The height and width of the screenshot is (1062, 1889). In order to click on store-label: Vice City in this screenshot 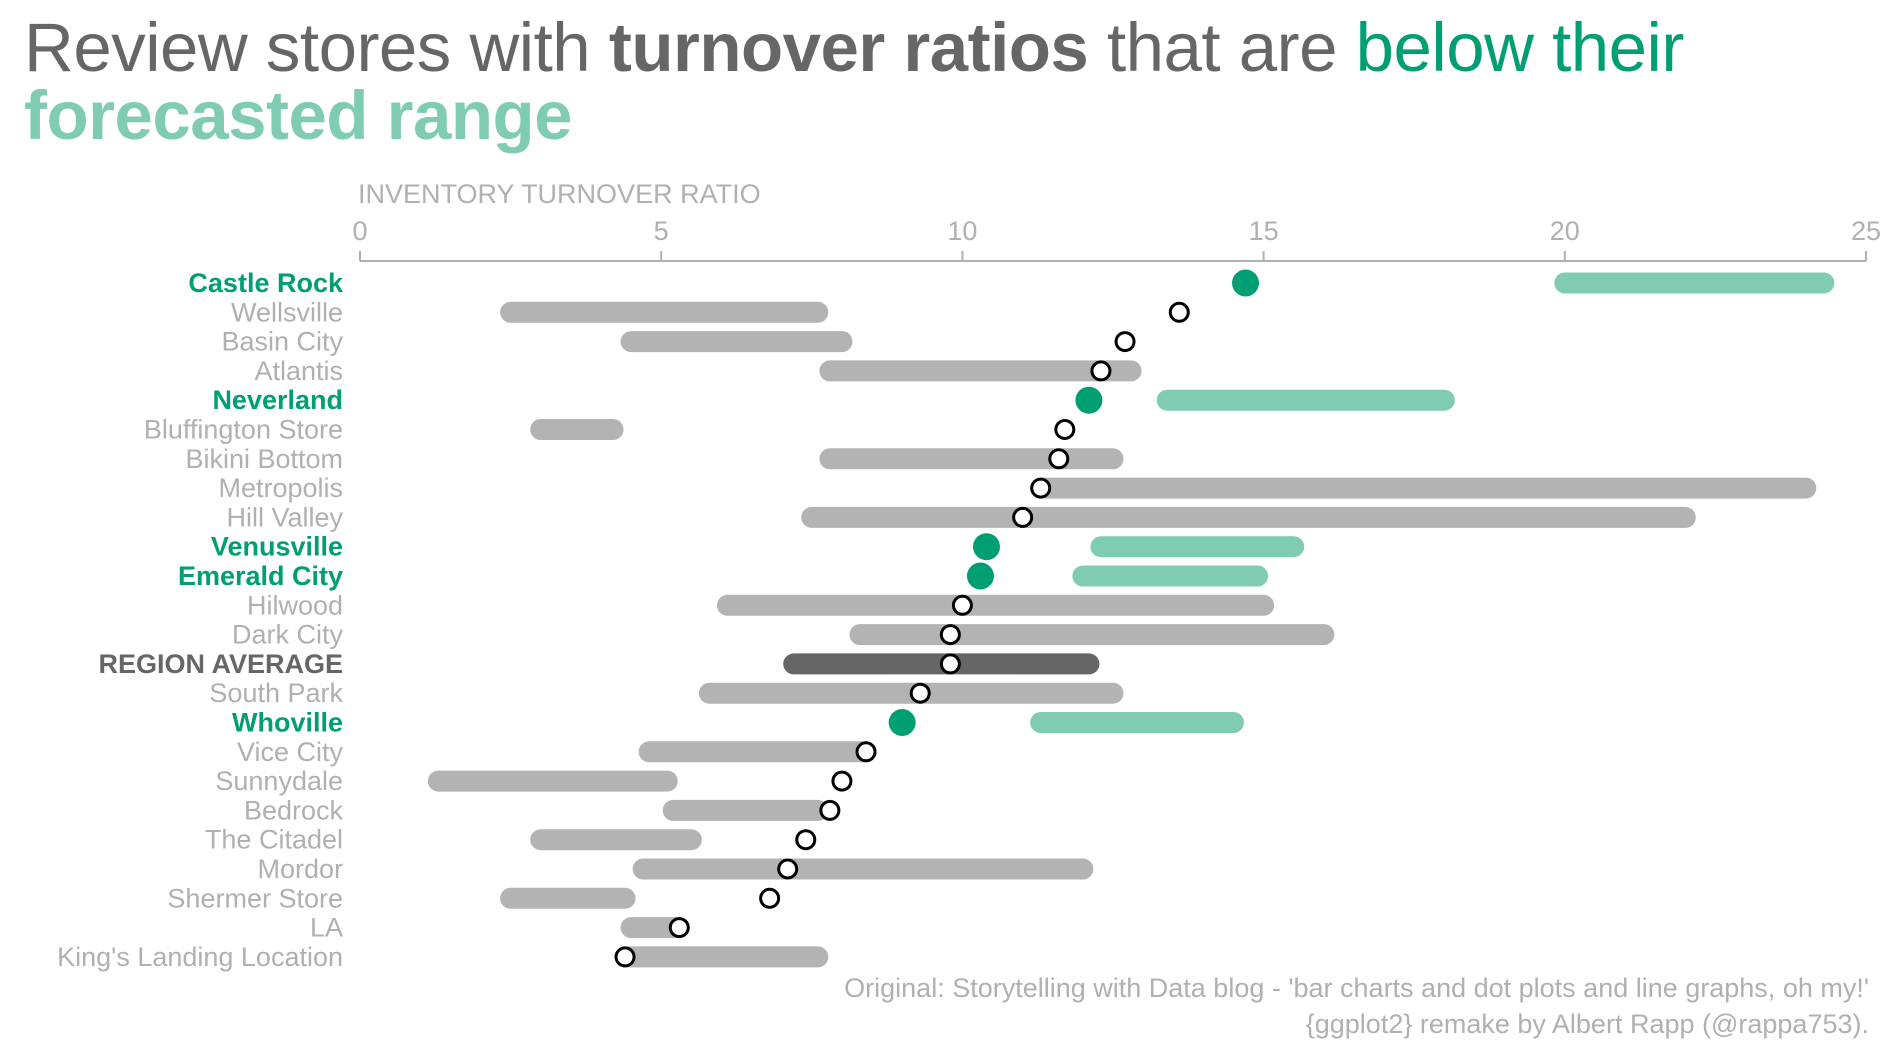, I will do `click(290, 752)`.